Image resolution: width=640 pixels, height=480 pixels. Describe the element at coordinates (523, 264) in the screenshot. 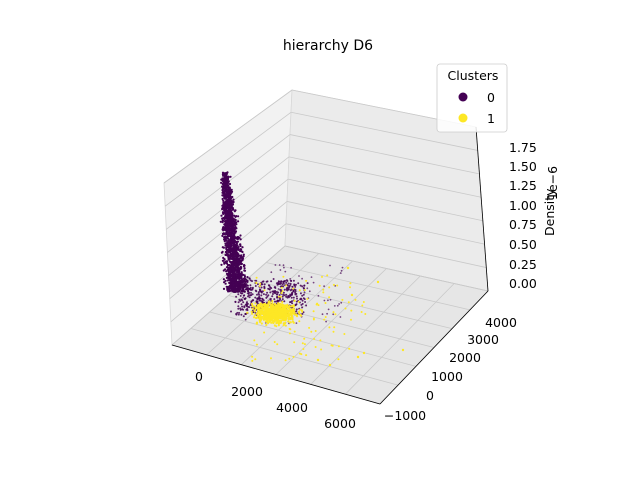

I see `z-tick-1: 0.25` at that location.